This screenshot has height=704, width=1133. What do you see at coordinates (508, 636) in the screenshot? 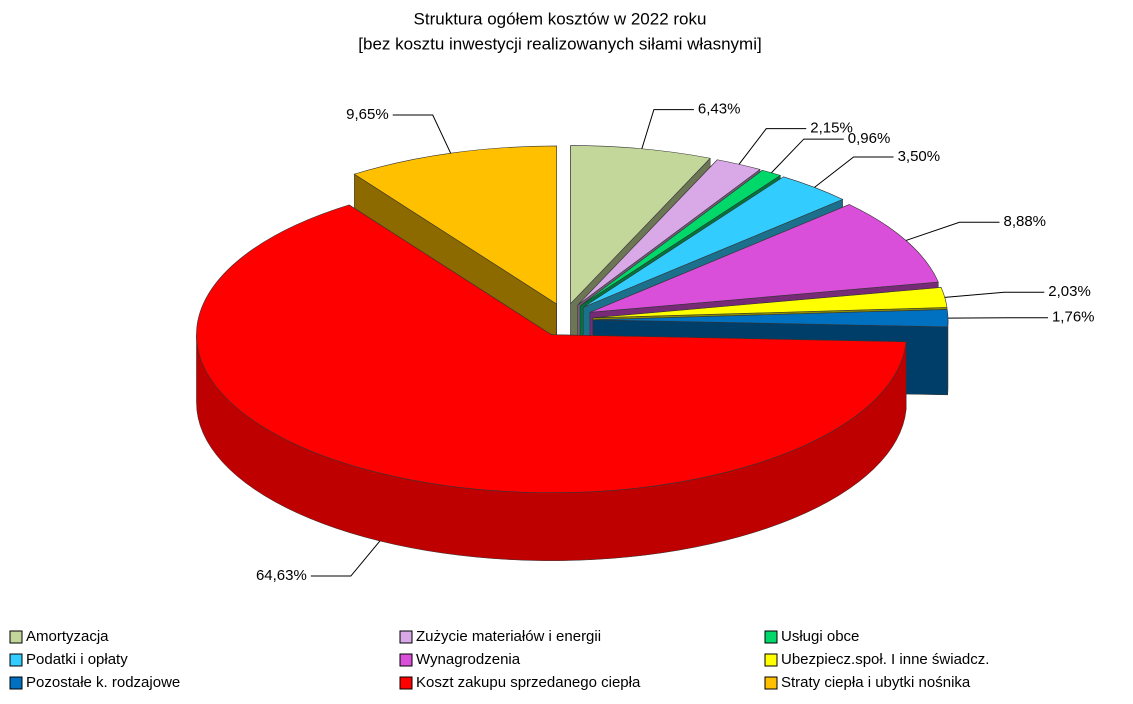
I see `legend-label: Zużycie materiałów i energii` at bounding box center [508, 636].